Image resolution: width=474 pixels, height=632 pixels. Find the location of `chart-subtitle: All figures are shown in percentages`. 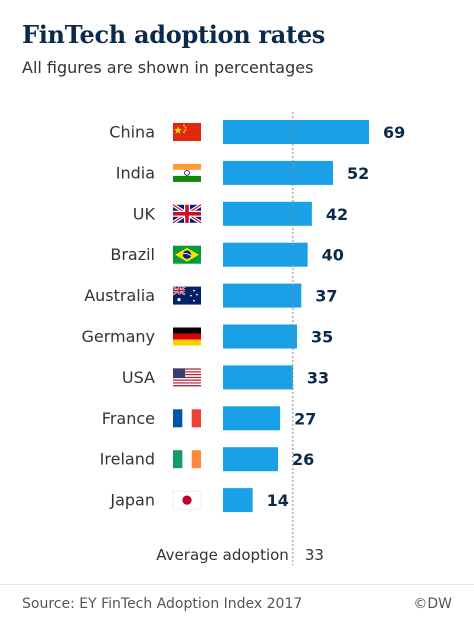

chart-subtitle: All figures are shown in percentages is located at coordinates (168, 67).